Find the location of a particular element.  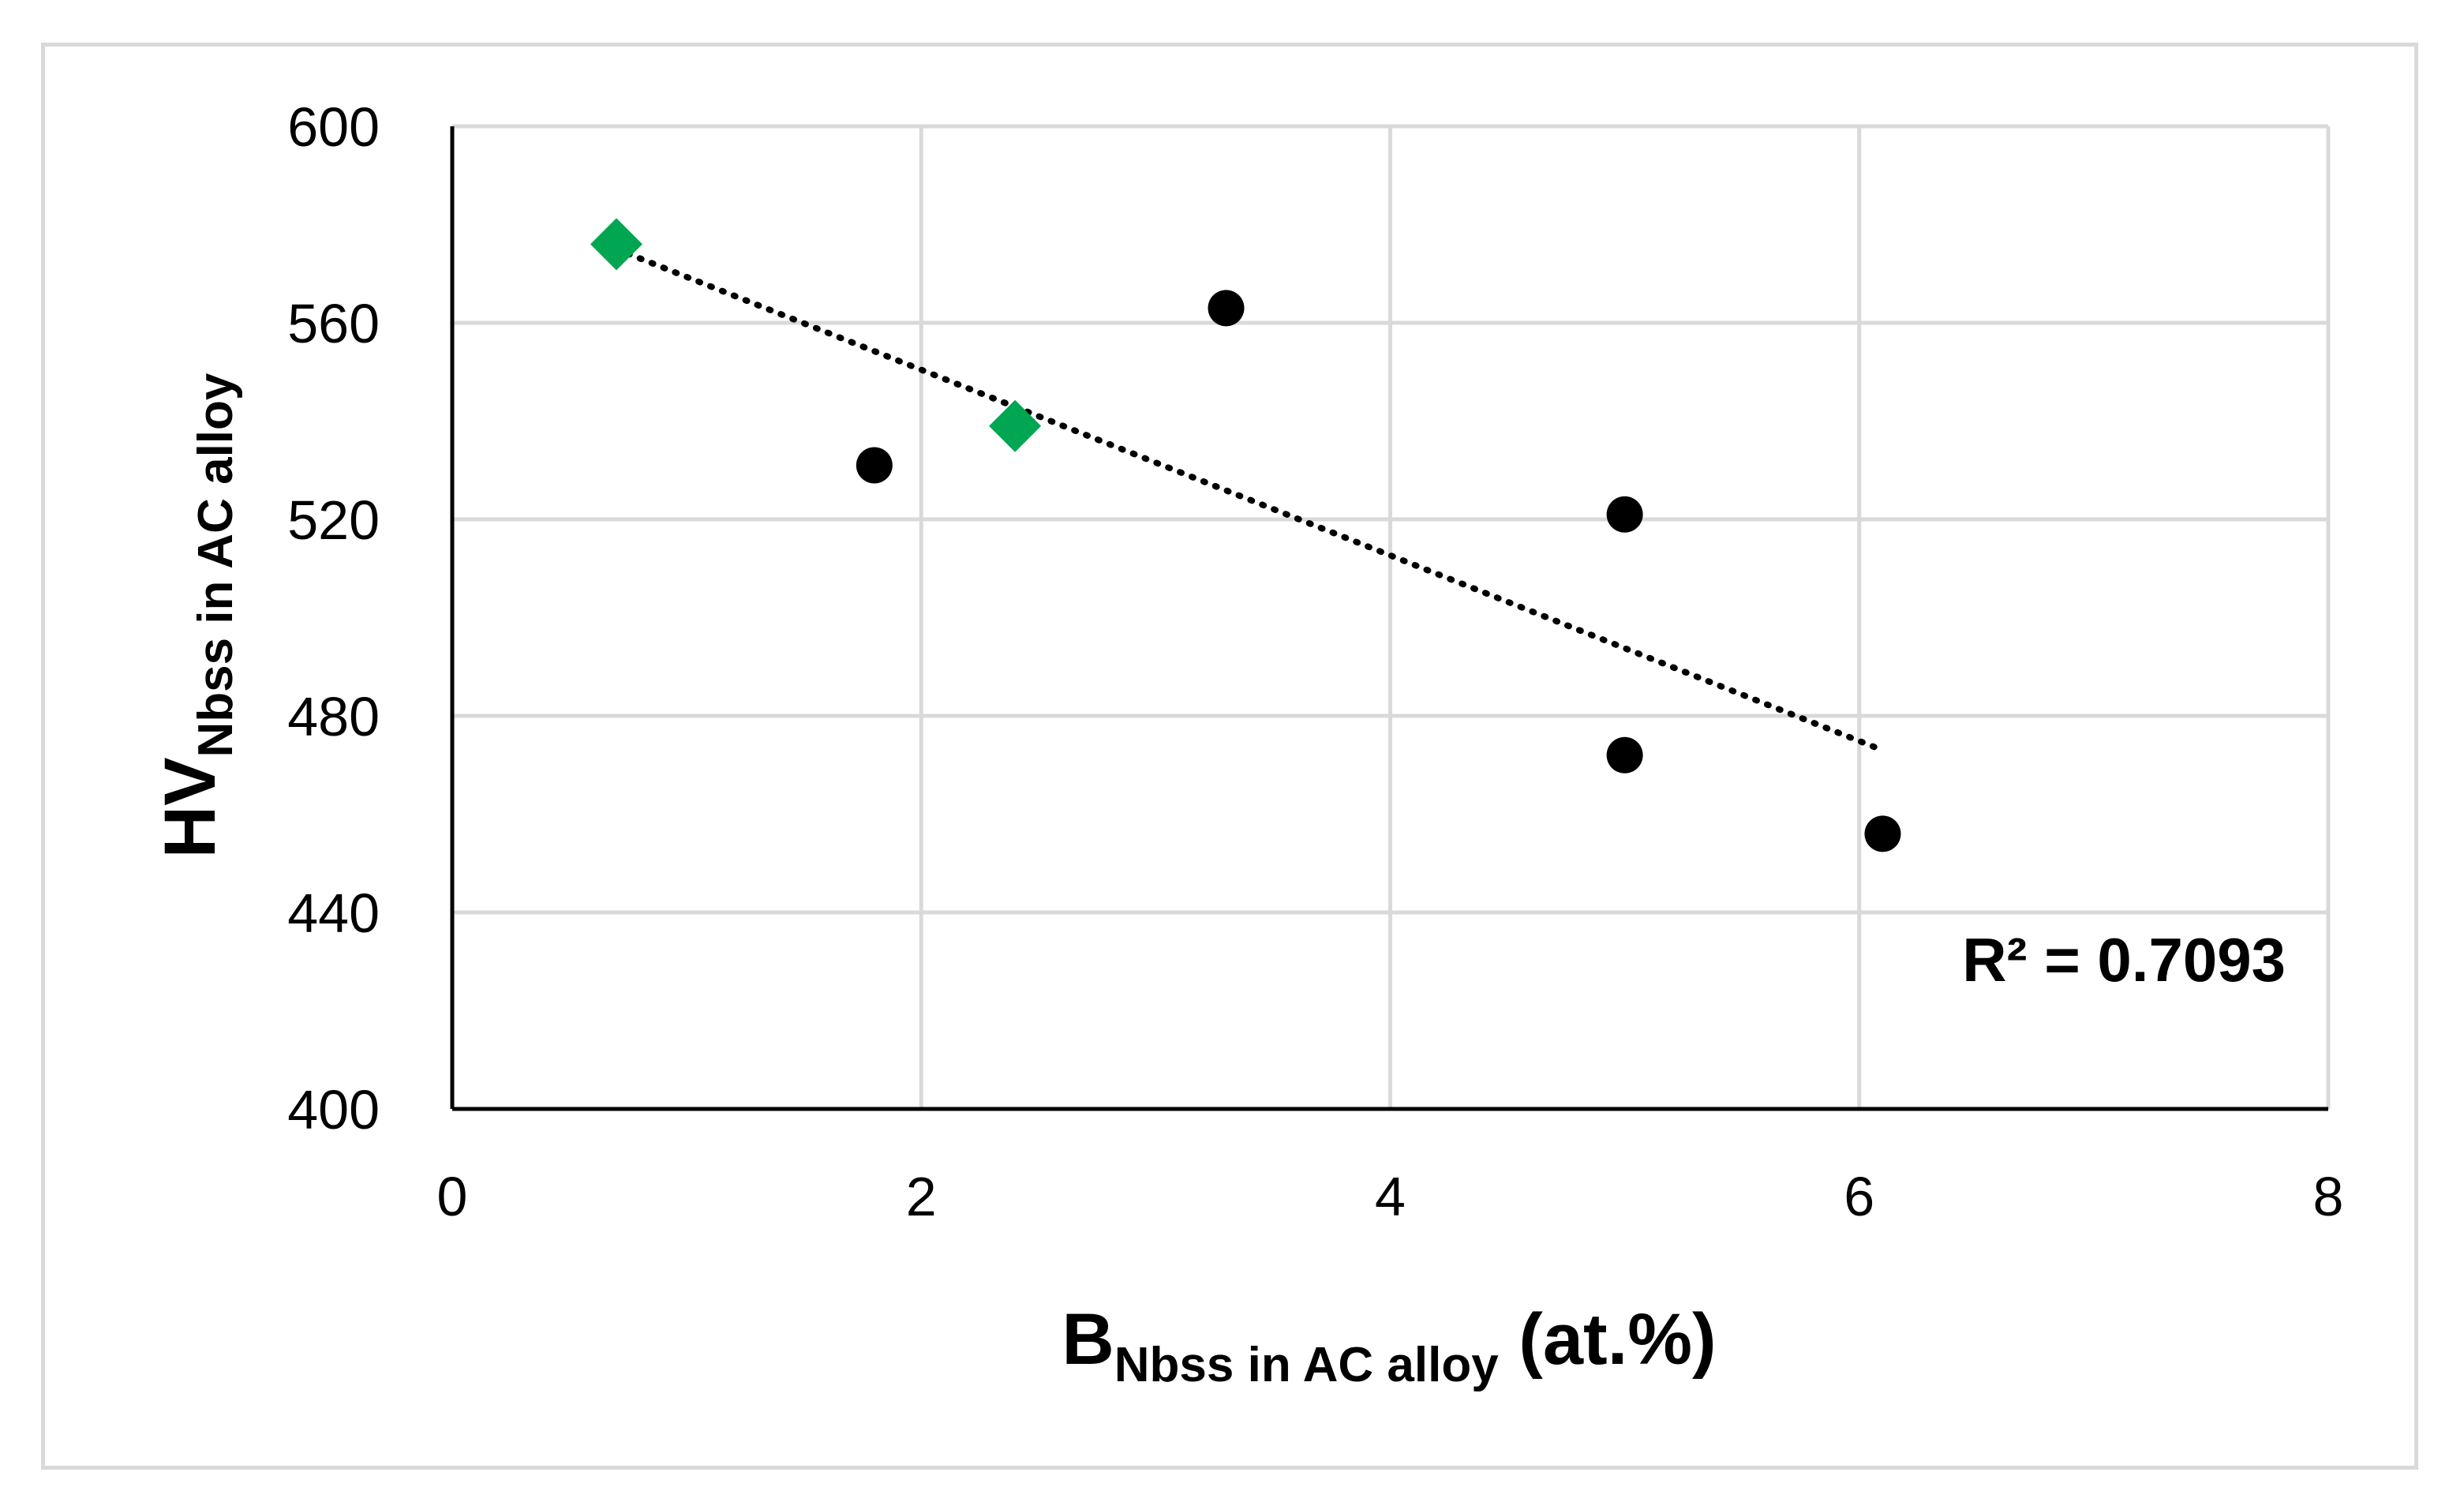

x-tick-label: 4 is located at coordinates (1390, 1196).